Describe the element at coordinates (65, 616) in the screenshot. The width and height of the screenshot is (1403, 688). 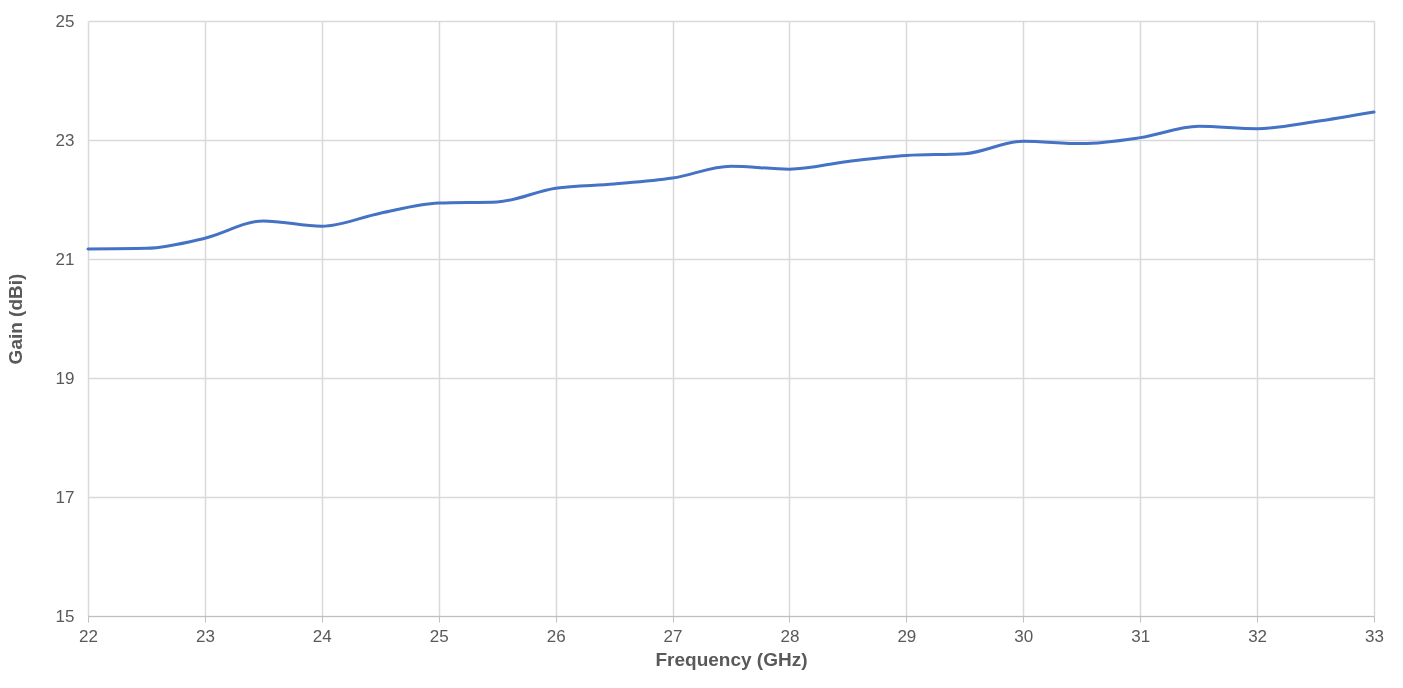
I see `y-tick-label: 15` at that location.